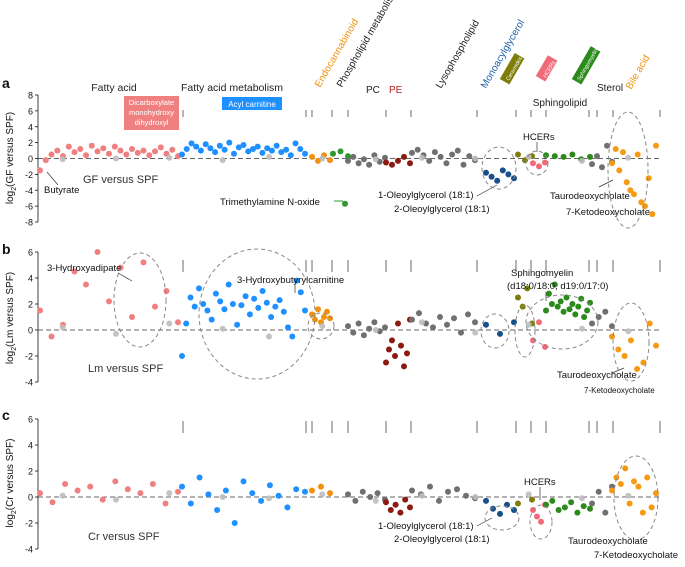  I want to click on annot-oleoyl-c-leader, so click(484, 522).